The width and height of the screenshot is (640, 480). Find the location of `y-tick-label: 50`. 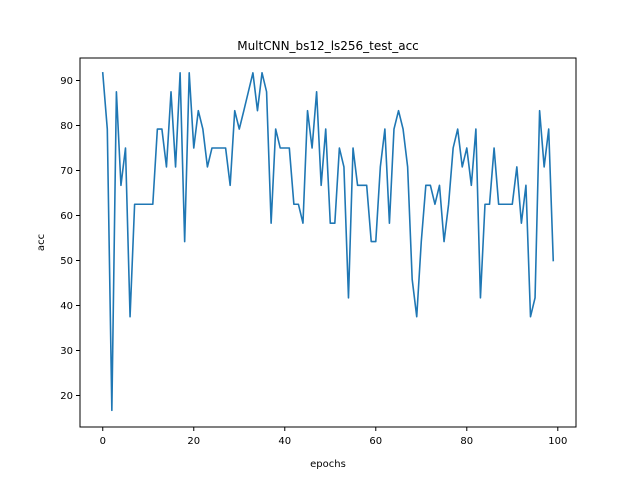

y-tick-label: 50 is located at coordinates (66, 261).